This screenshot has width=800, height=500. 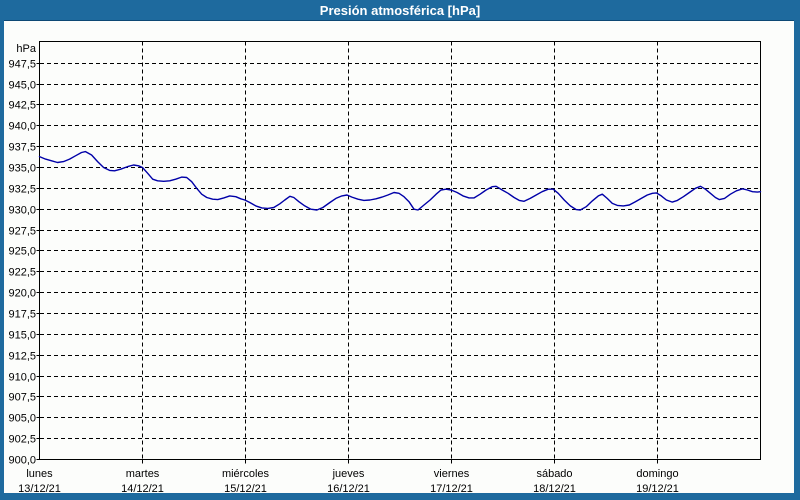 What do you see at coordinates (22, 461) in the screenshot?
I see `y-tick-label: 900,0` at bounding box center [22, 461].